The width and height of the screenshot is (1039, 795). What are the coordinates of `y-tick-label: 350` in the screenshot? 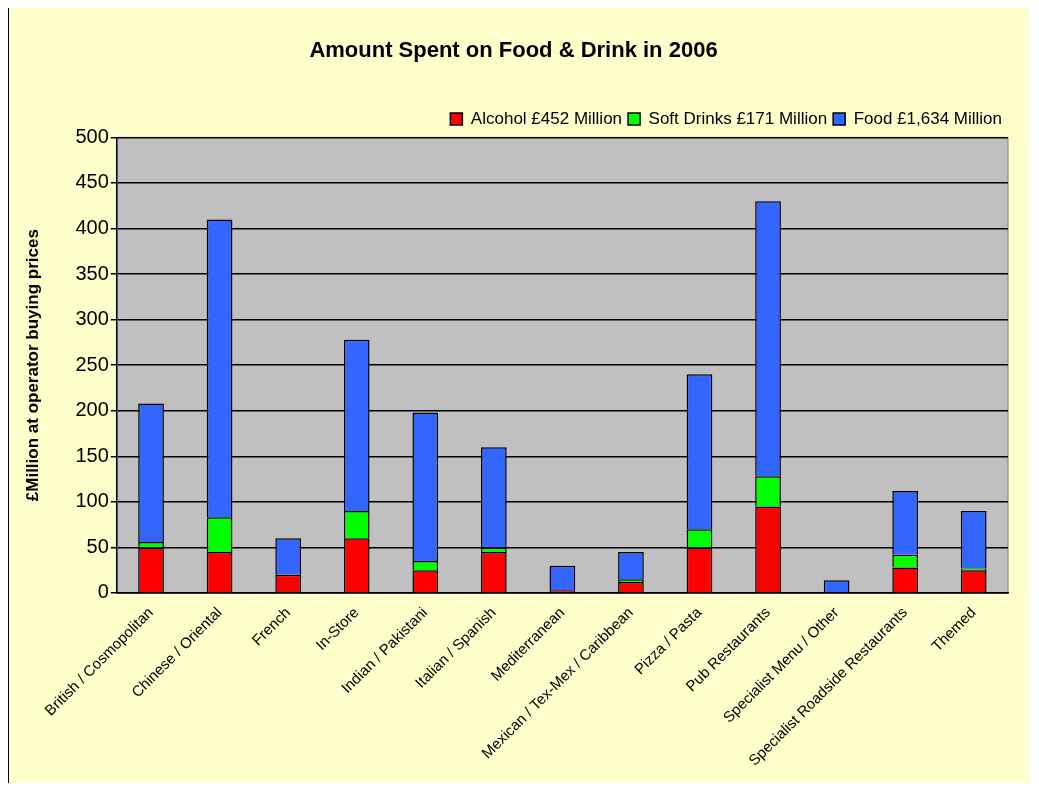 It's located at (92, 272).